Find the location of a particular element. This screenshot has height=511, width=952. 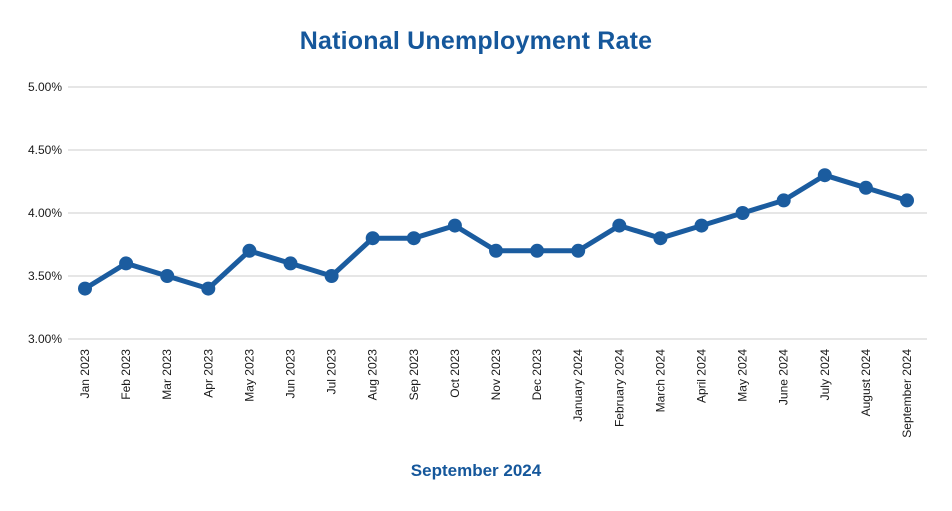

chart-caption: September 2024 is located at coordinates (476, 470).